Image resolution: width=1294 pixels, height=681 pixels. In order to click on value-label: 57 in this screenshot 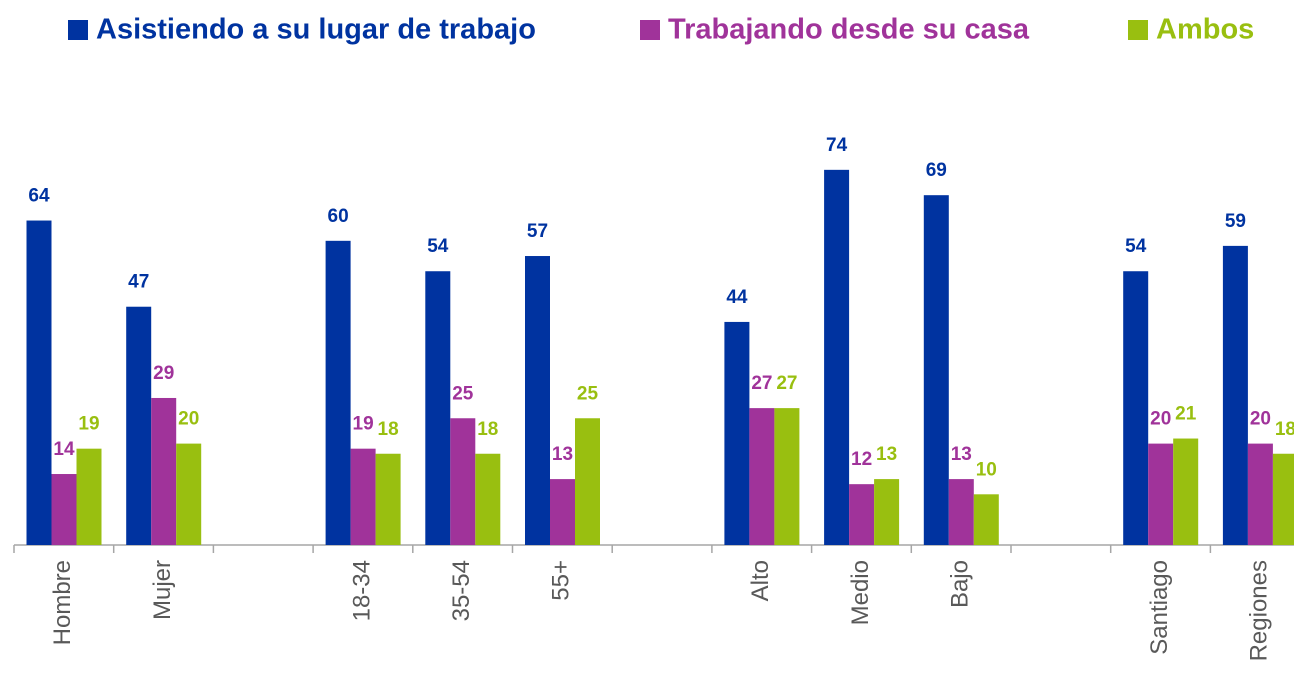, I will do `click(537, 231)`.